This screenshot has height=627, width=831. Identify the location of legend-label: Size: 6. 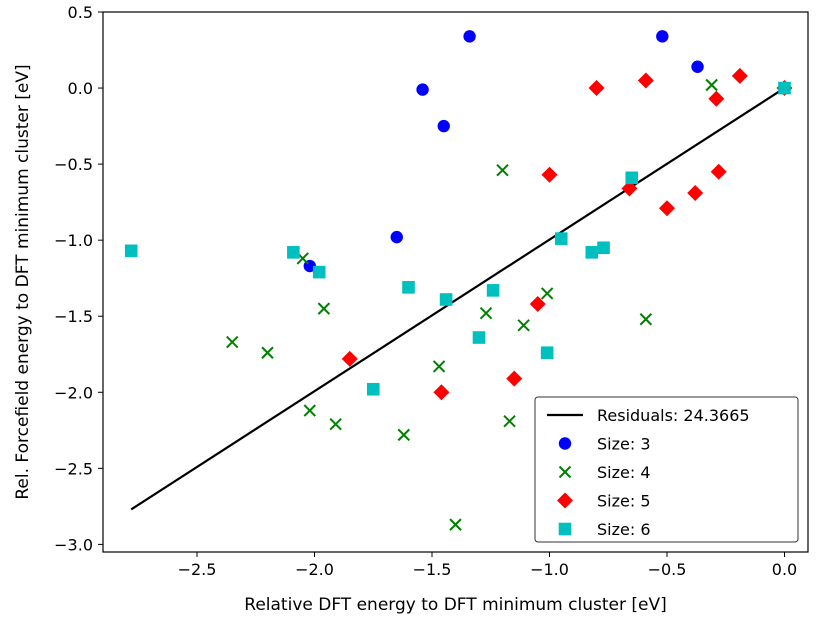
(624, 529).